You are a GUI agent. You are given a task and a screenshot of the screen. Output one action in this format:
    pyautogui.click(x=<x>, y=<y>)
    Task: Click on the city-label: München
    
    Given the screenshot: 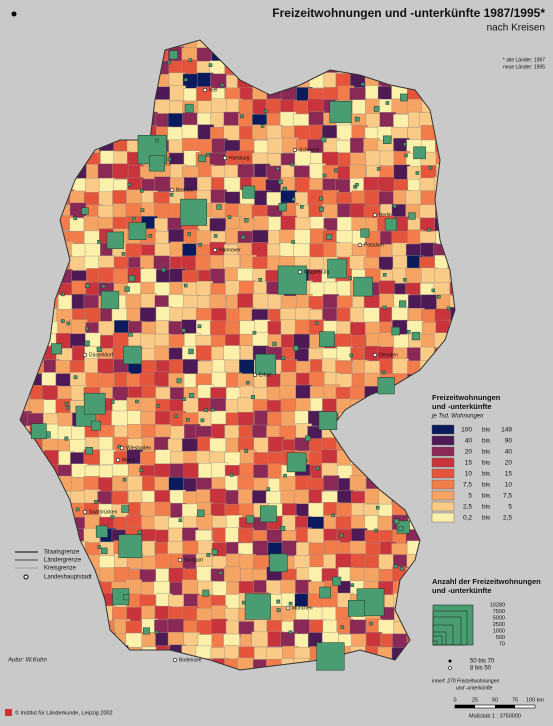 What is the action you would take?
    pyautogui.click(x=302, y=608)
    